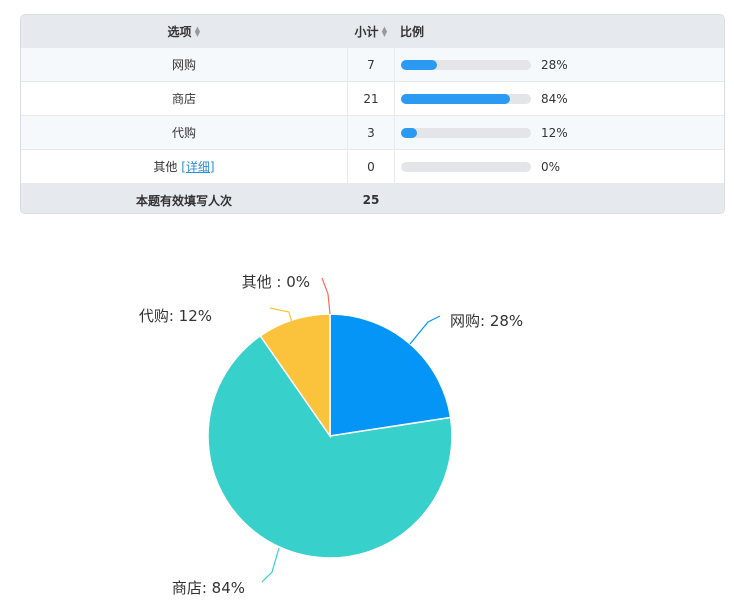 The width and height of the screenshot is (734, 604). I want to click on option-count: 21, so click(371, 98).